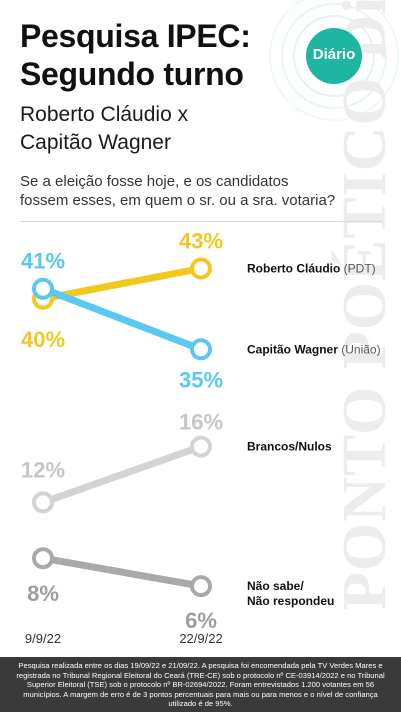  Describe the element at coordinates (200, 638) in the screenshot. I see `x-tick-label-2: 22/9/22` at that location.